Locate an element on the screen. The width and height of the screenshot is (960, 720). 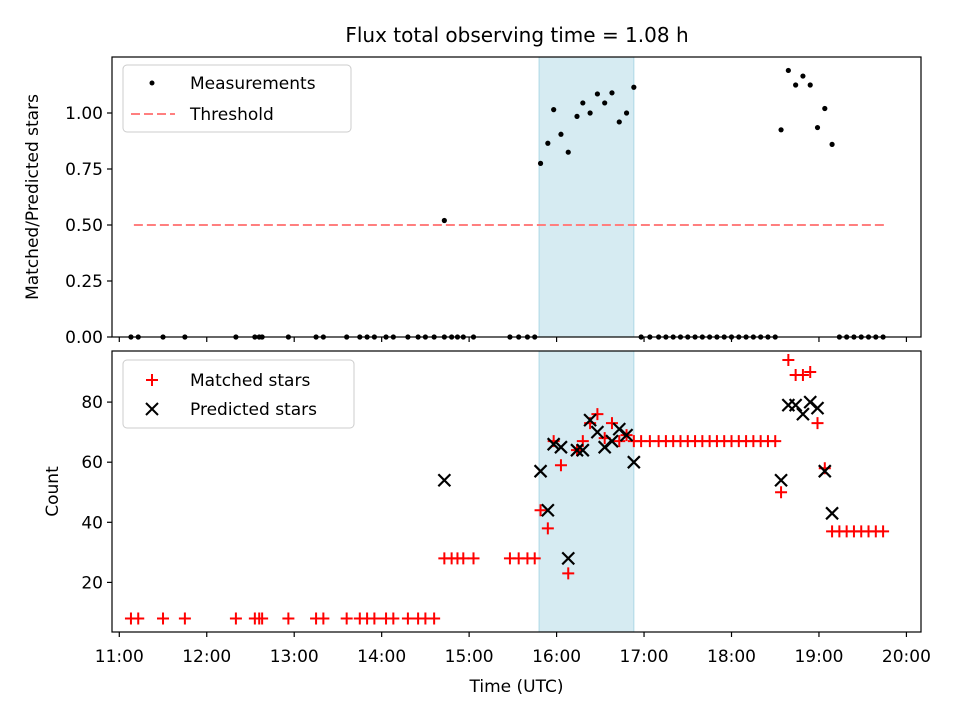
predicted-stars-points is located at coordinates (638, 480).